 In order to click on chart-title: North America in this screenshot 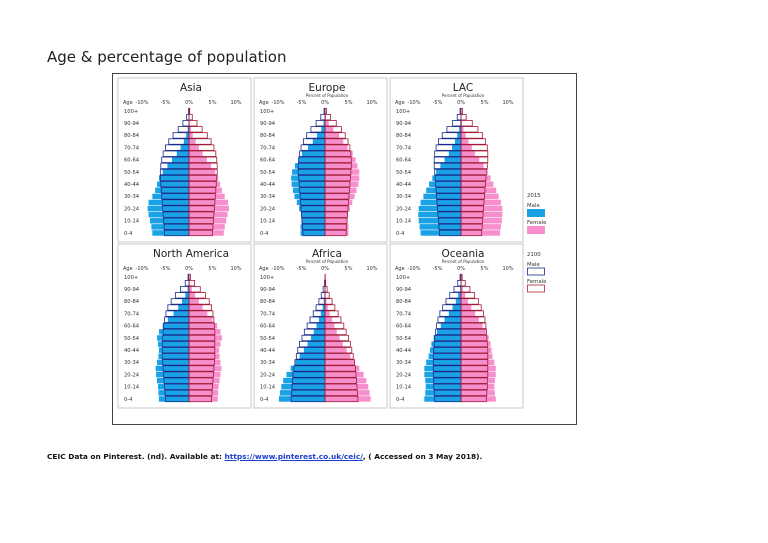, I will do `click(191, 254)`.